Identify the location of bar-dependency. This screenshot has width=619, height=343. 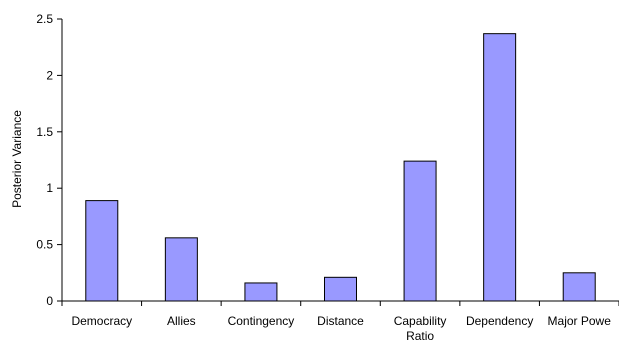
(500, 167).